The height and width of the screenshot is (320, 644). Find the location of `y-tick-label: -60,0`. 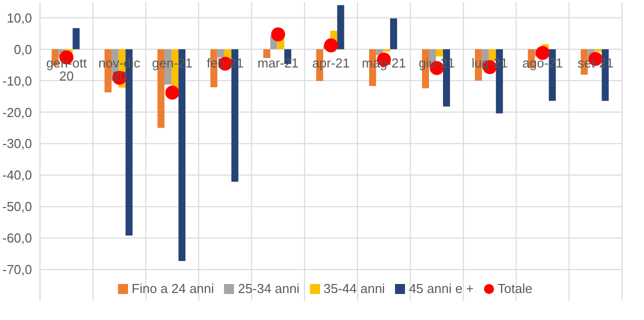

y-tick-label: -60,0 is located at coordinates (17, 238).